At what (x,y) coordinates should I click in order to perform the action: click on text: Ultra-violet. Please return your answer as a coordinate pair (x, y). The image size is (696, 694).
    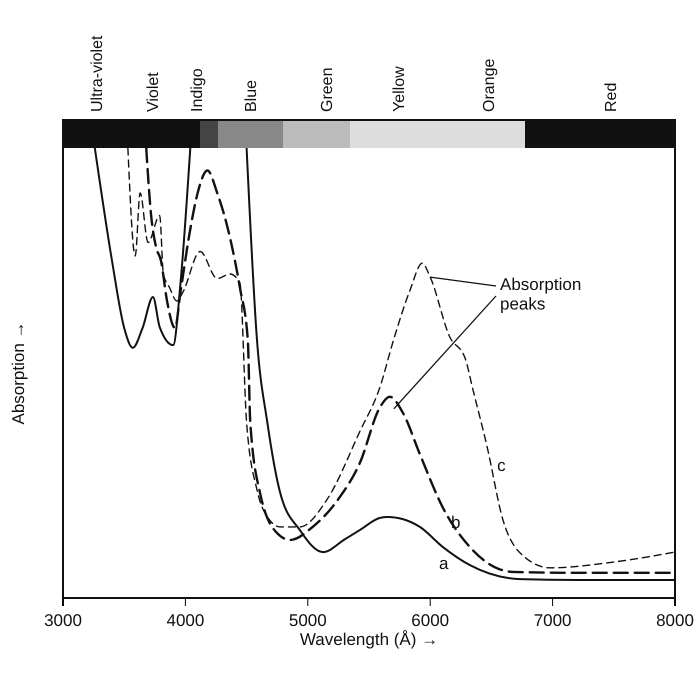
    Looking at the image, I should click on (97, 73).